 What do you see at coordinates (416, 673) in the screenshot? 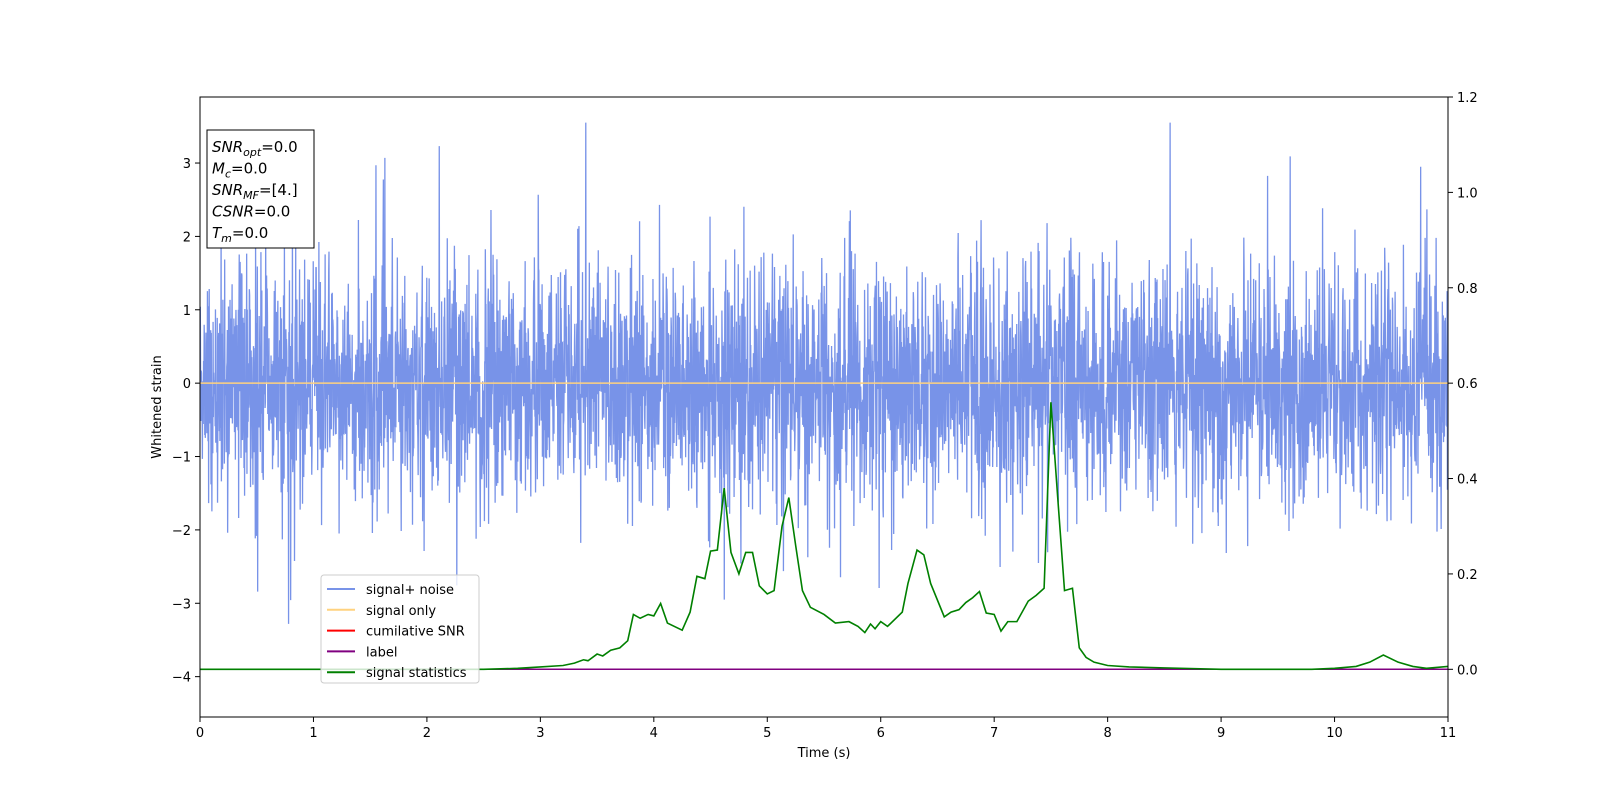
I see `legend-label: signal statistics` at bounding box center [416, 673].